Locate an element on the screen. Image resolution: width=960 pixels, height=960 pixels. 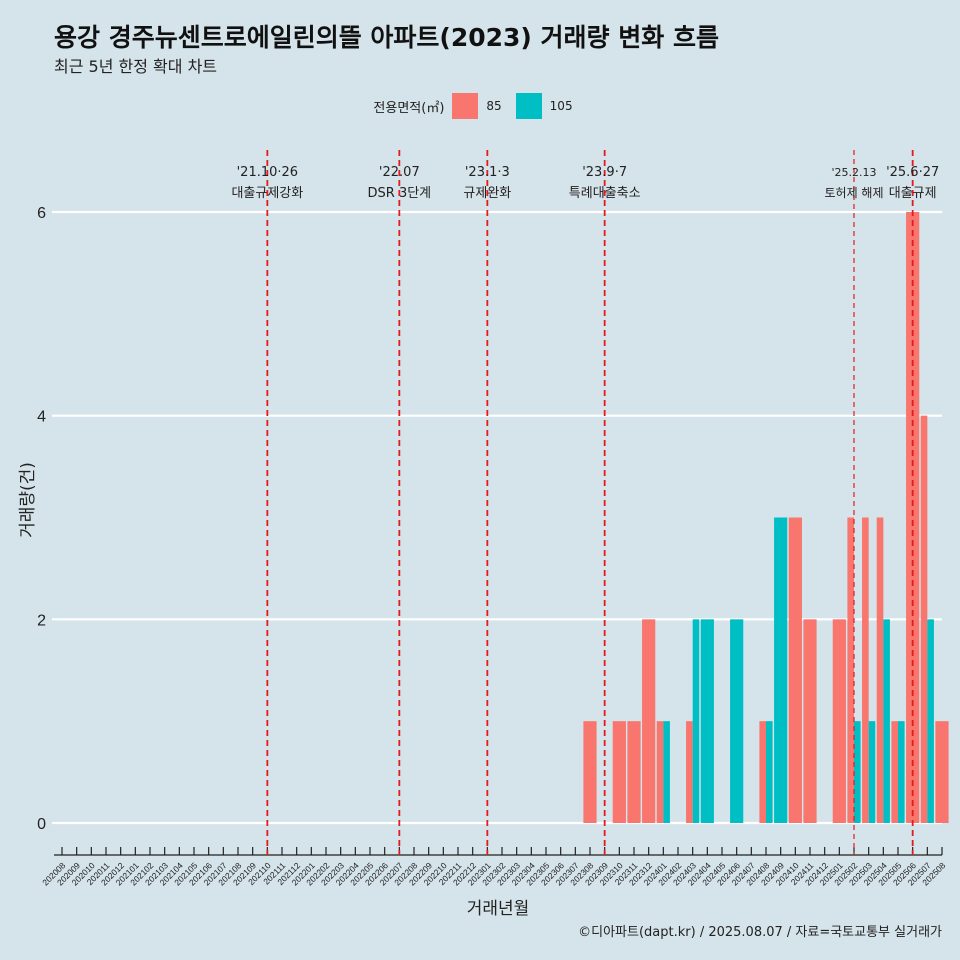
legend: 전용면적(㎡) 85 105 is located at coordinates (480, 106).